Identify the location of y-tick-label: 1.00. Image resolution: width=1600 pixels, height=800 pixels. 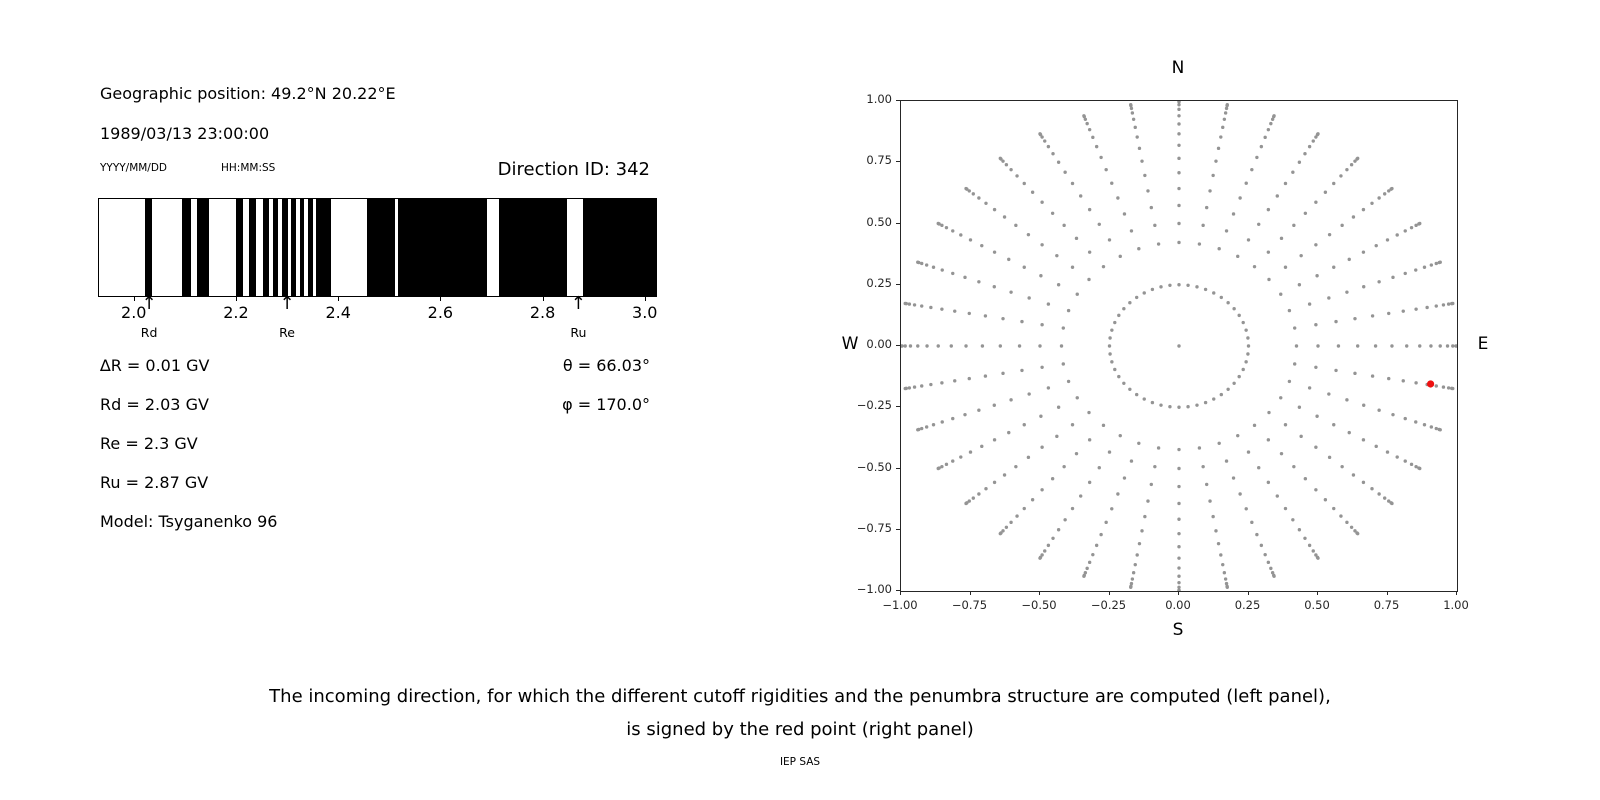
(879, 99).